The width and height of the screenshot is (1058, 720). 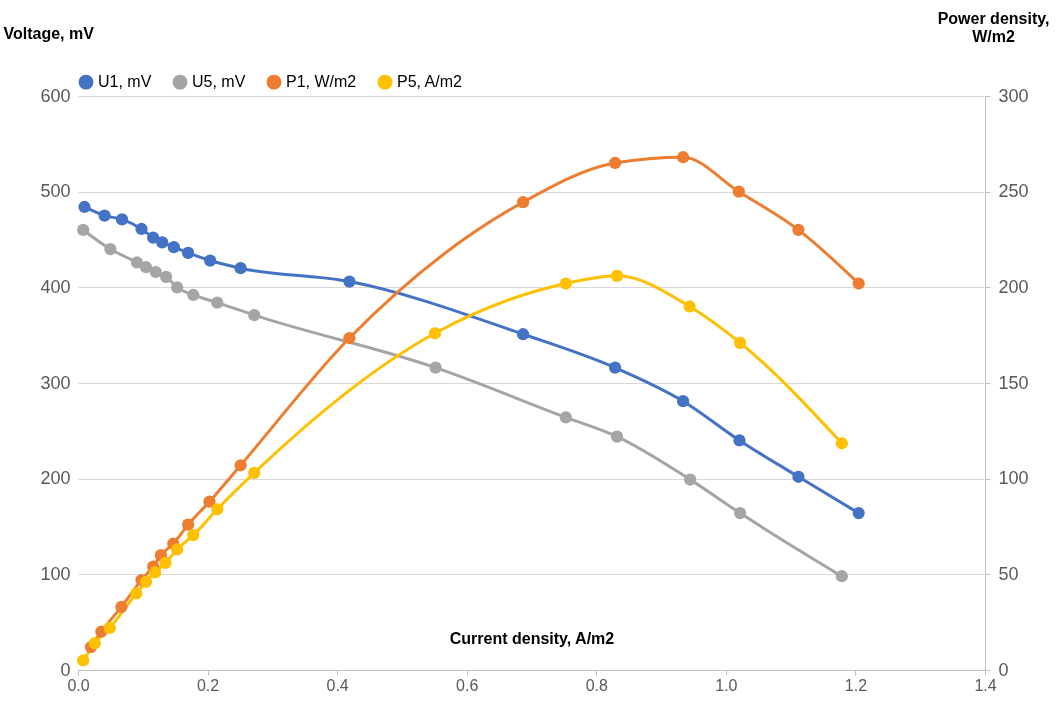 What do you see at coordinates (467, 685) in the screenshot?
I see `x-tick-label: 0.6` at bounding box center [467, 685].